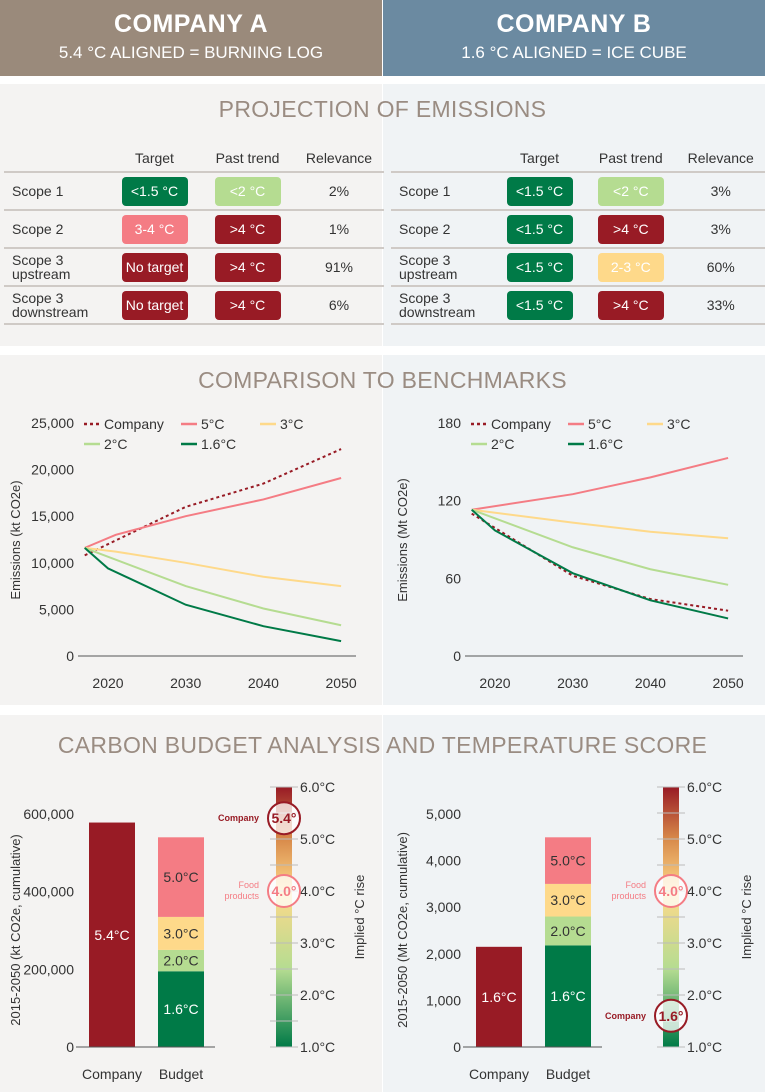  I want to click on company-bar-label: 1.6°C, so click(498, 997).